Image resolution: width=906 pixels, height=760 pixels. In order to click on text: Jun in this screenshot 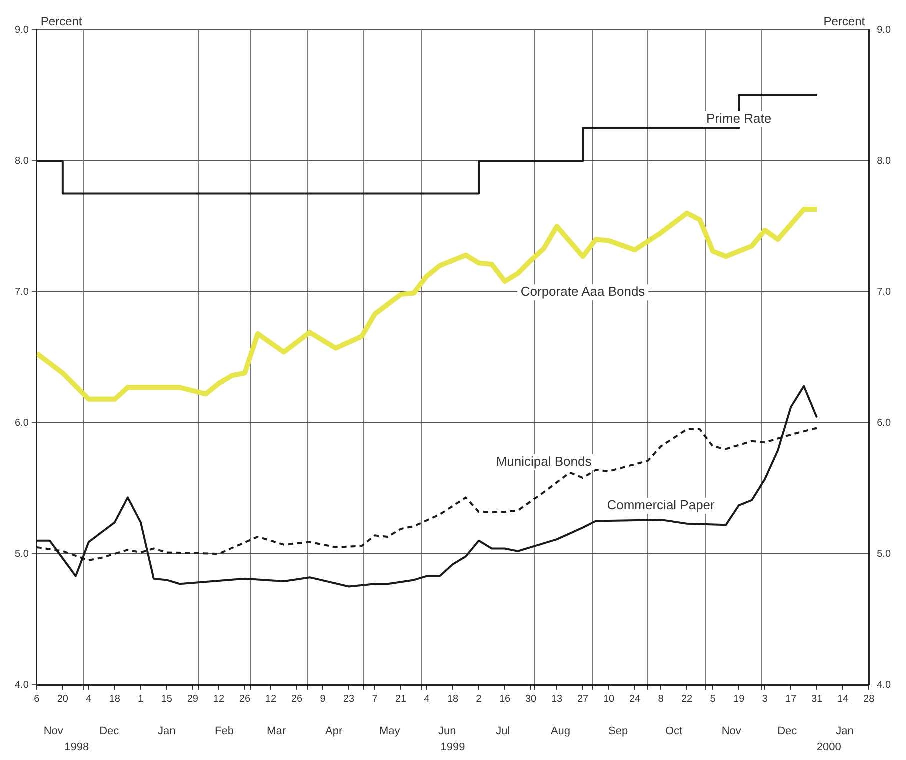, I will do `click(447, 732)`.